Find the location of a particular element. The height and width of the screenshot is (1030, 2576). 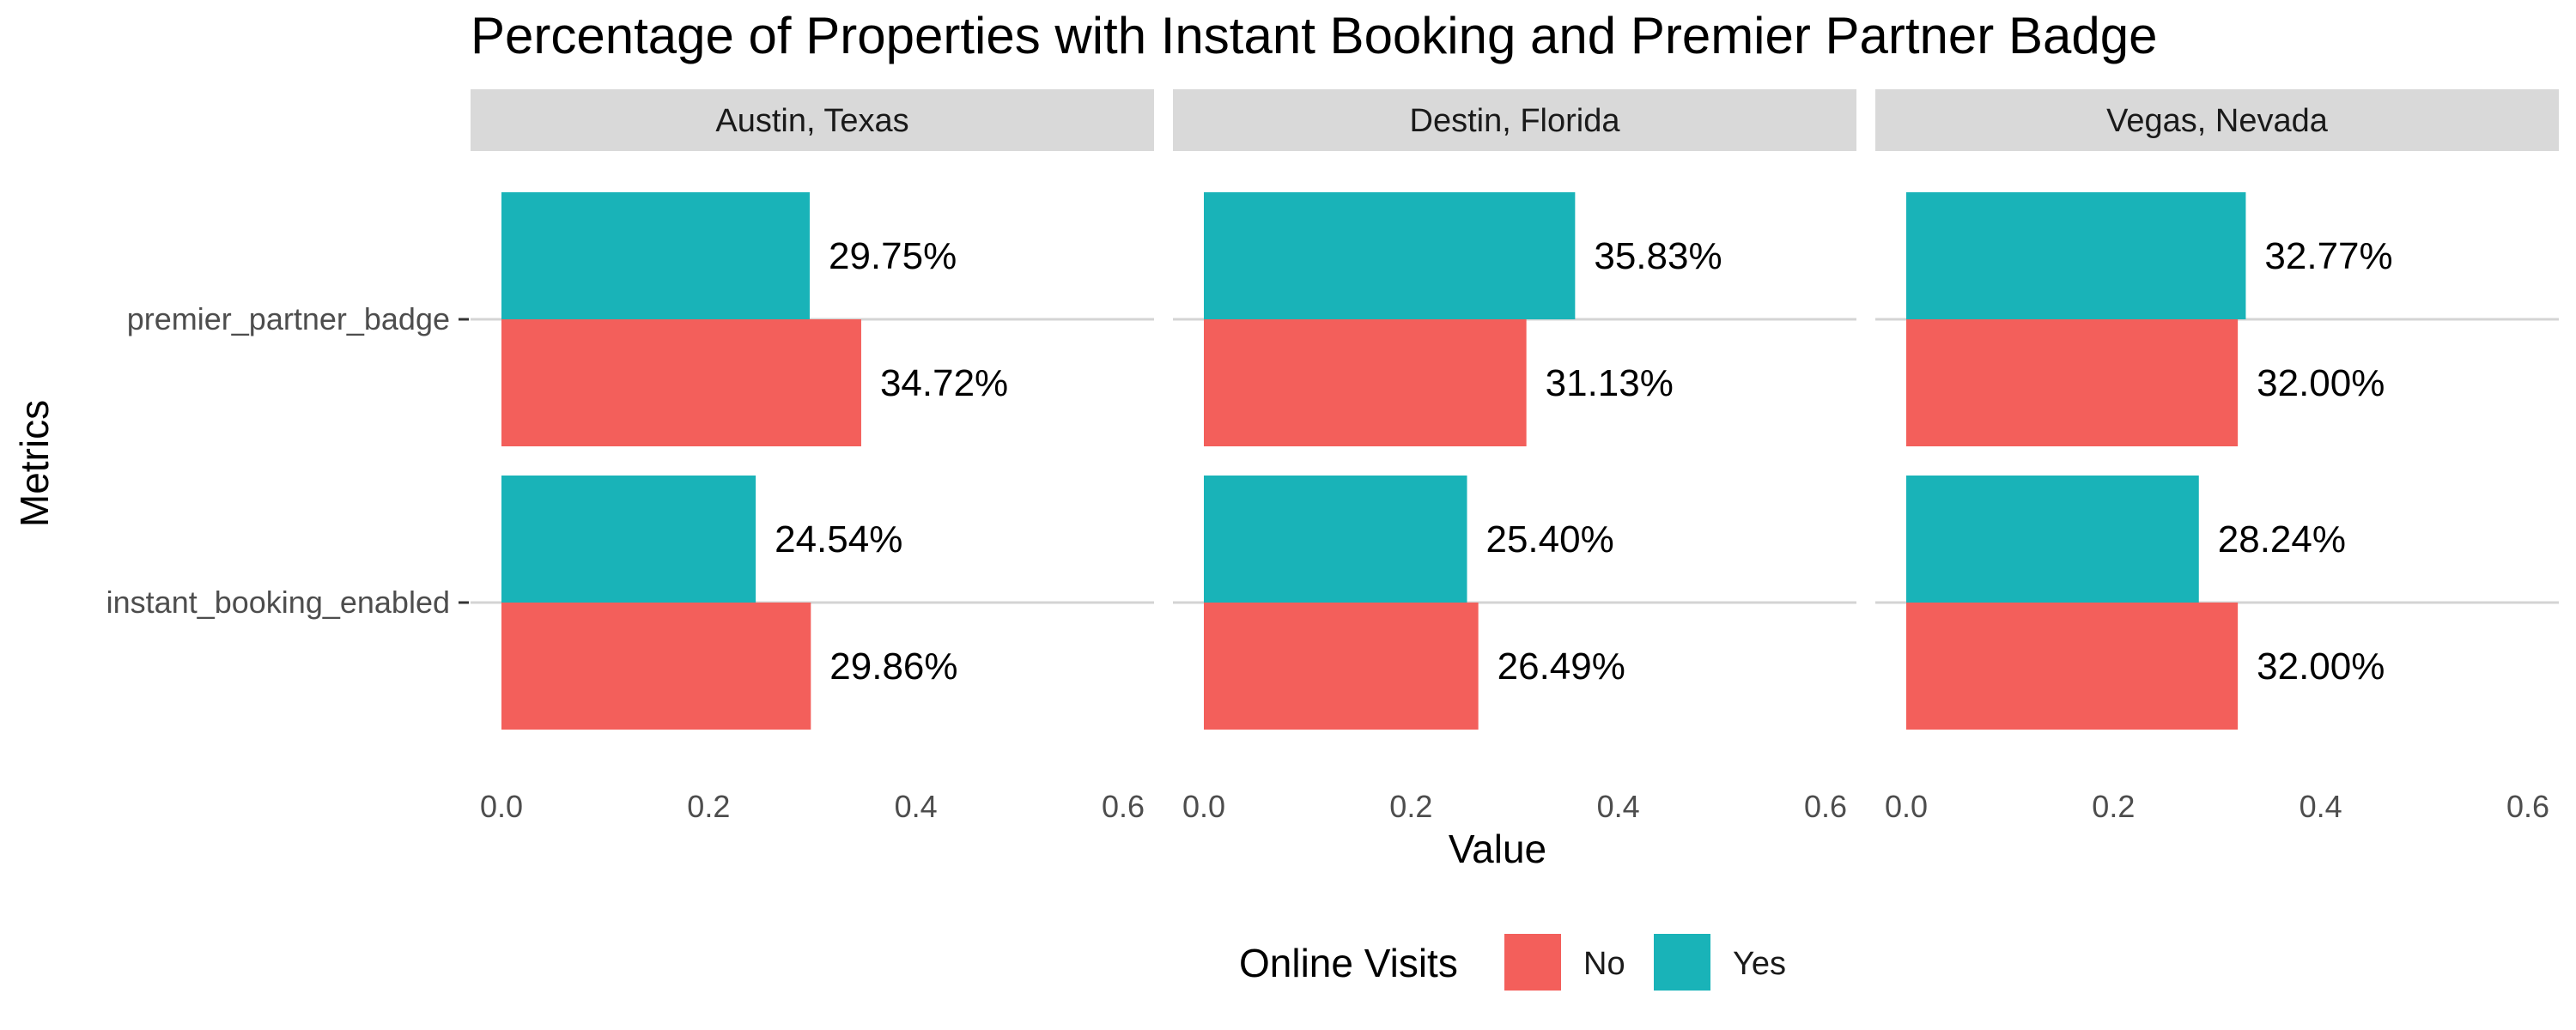

data-label: 24.54% is located at coordinates (839, 539).